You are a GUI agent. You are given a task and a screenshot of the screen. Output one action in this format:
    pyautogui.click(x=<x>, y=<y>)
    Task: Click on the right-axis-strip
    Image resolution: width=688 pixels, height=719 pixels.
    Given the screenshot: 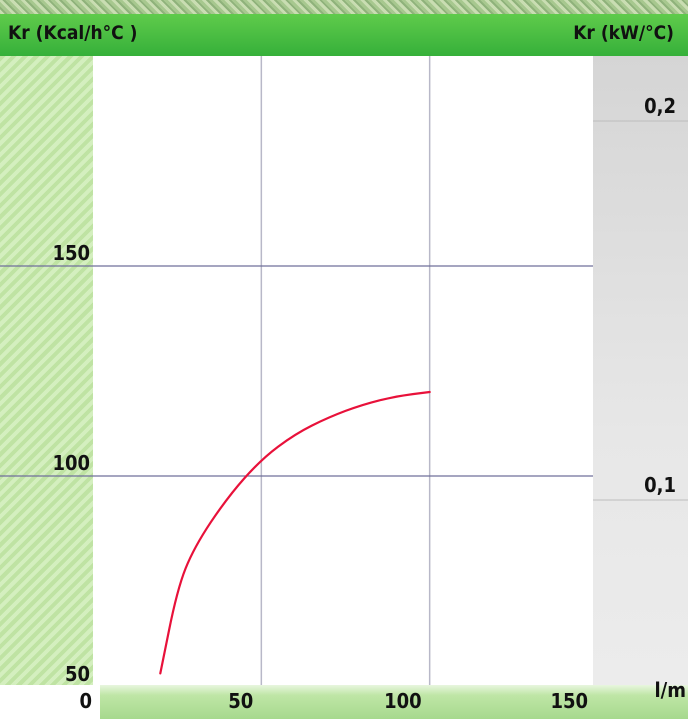 What is the action you would take?
    pyautogui.click(x=640, y=370)
    